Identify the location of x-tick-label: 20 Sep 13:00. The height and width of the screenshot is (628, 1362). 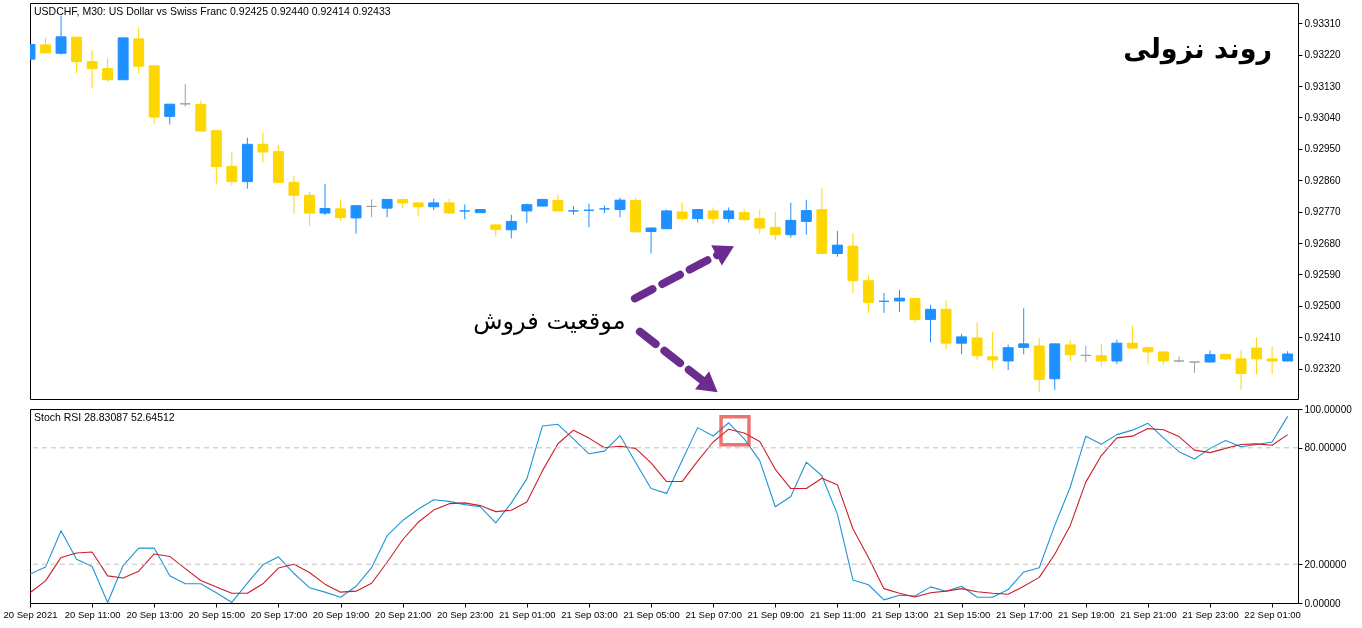
(154, 614).